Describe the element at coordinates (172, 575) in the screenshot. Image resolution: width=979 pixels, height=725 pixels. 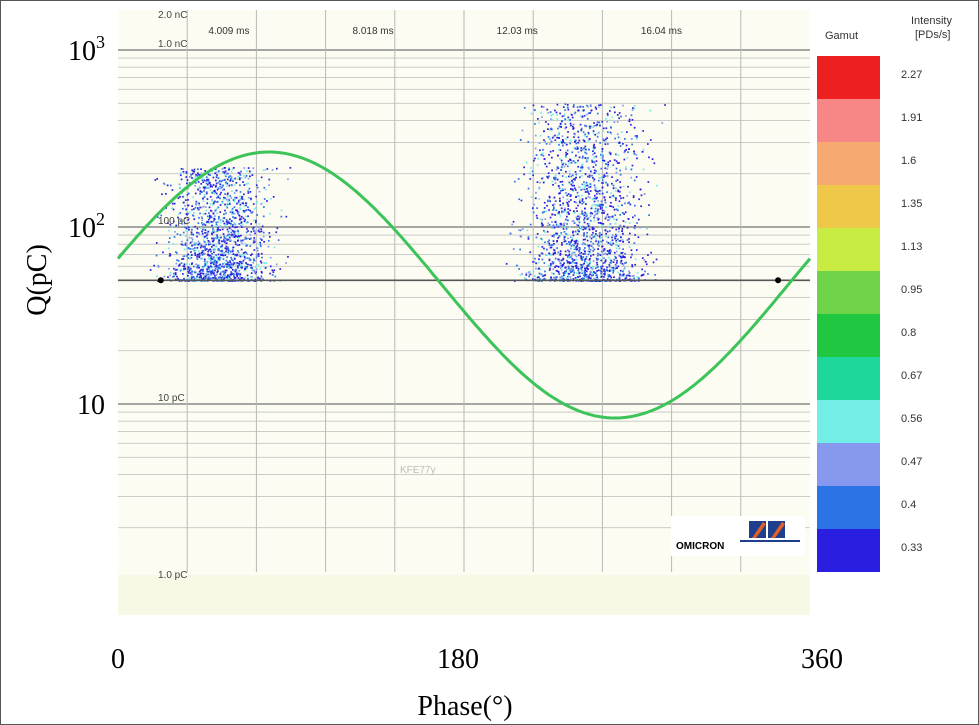
I see `inner-y-label: 1.0 pC` at that location.